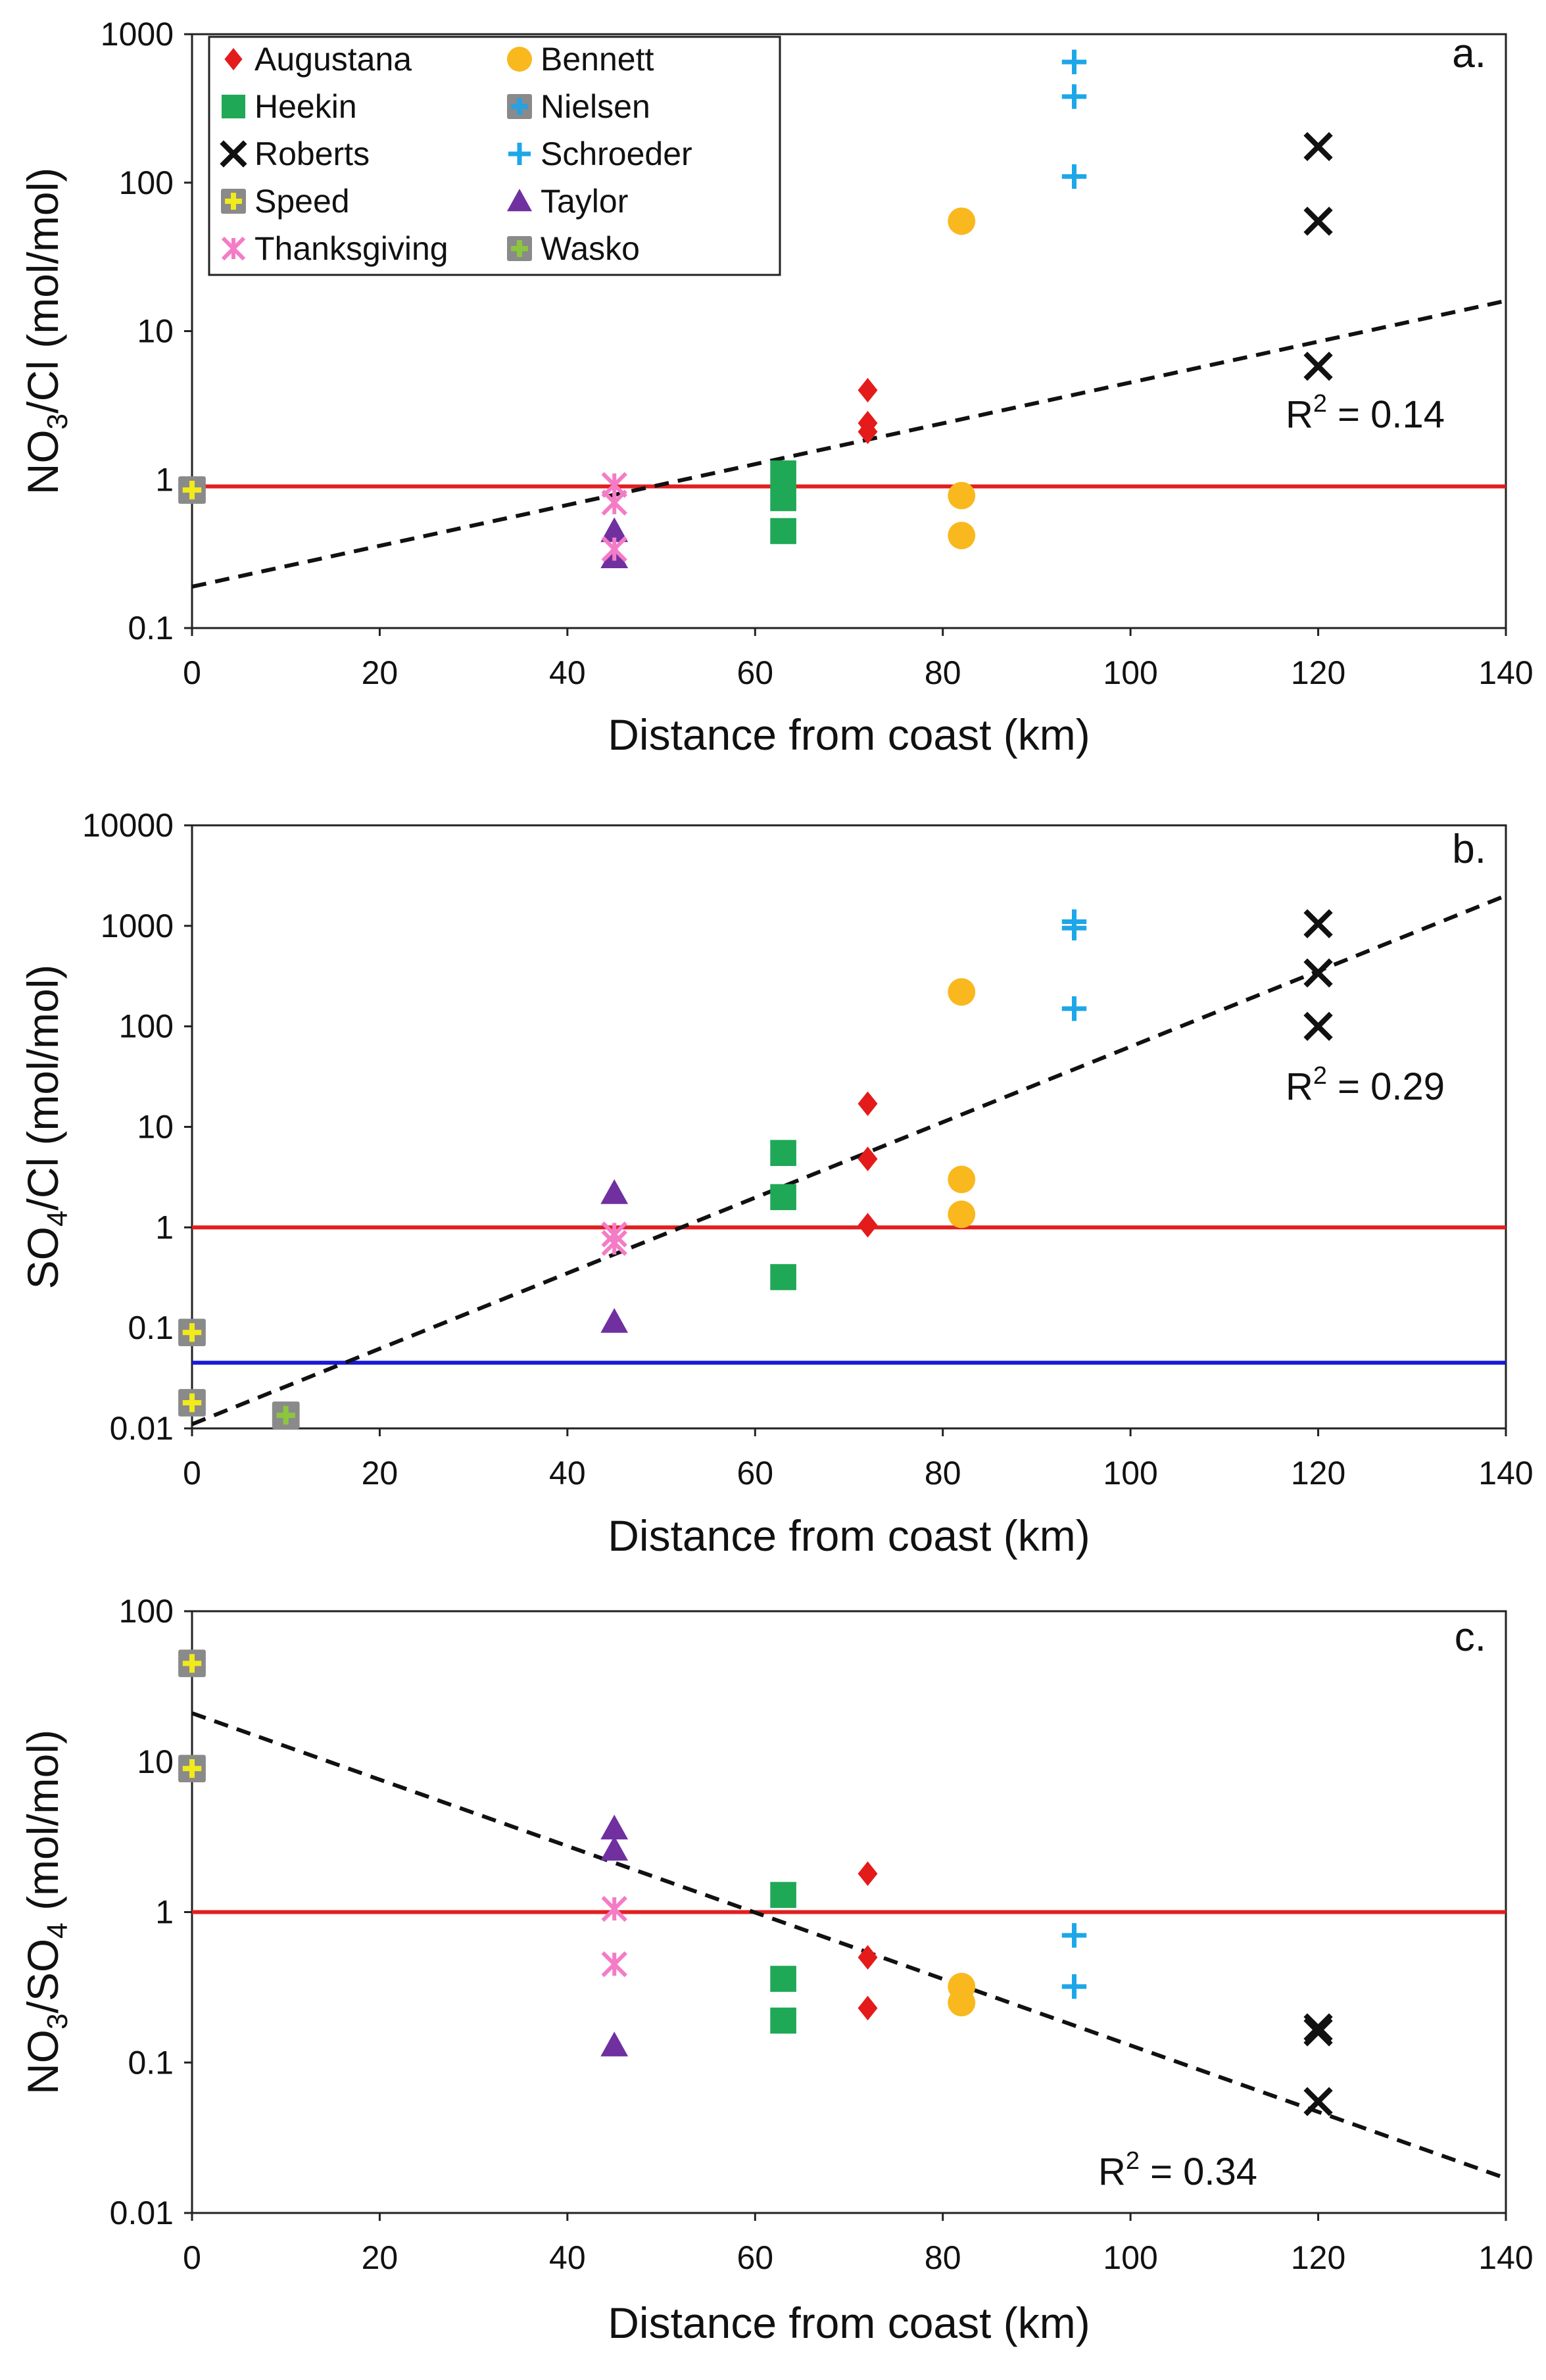  What do you see at coordinates (233, 59) in the screenshot?
I see `legend-marker-augustana` at bounding box center [233, 59].